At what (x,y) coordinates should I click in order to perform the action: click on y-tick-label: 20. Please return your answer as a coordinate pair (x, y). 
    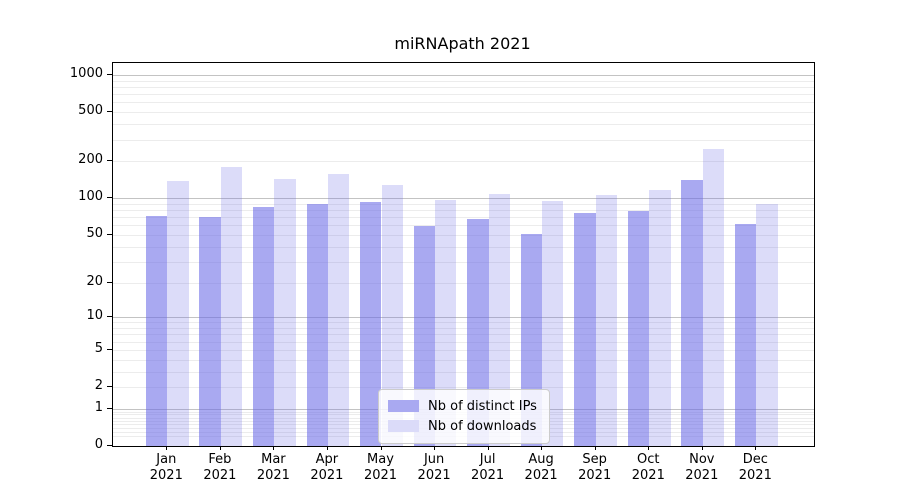
    Looking at the image, I should click on (94, 281).